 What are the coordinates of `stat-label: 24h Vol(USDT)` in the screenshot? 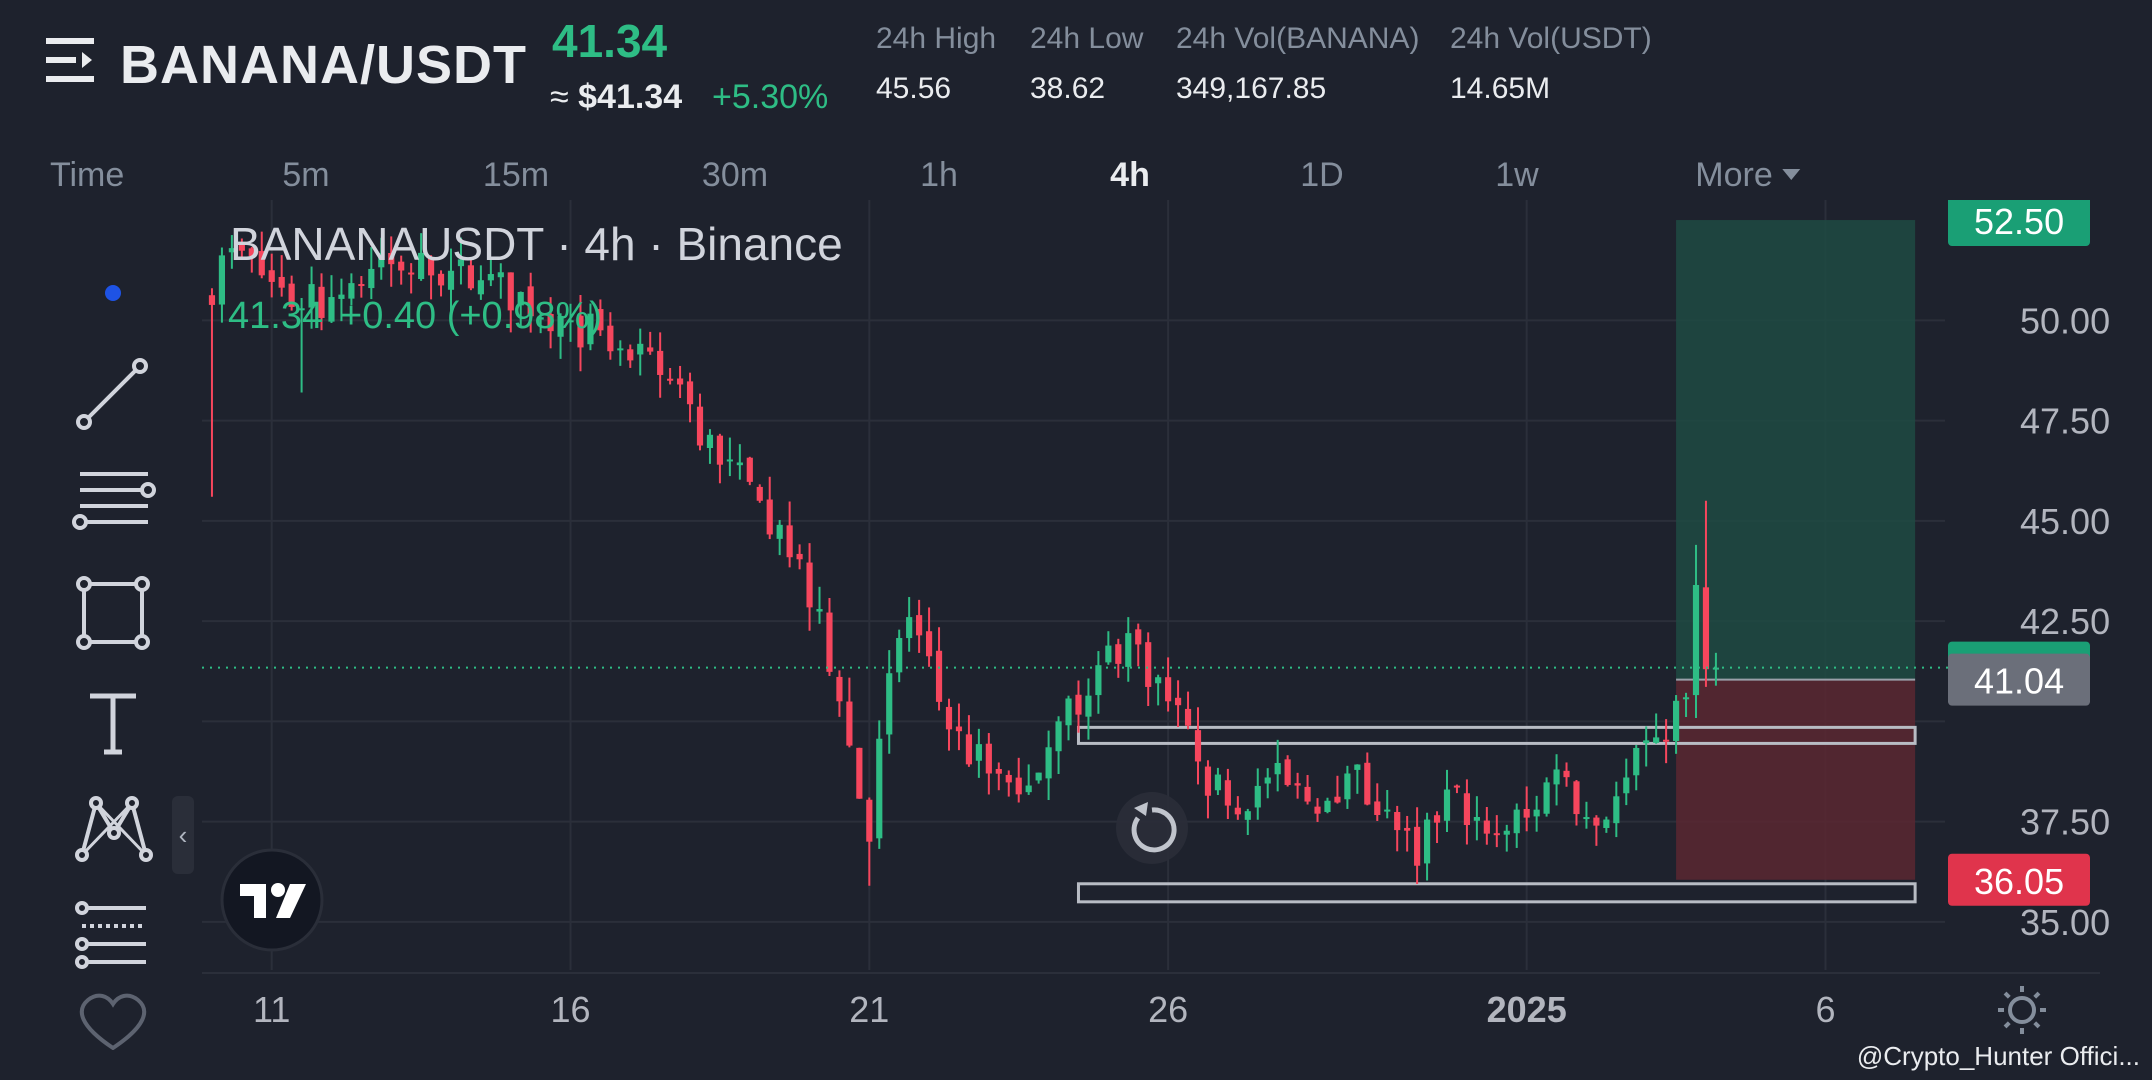 It's located at (1551, 38).